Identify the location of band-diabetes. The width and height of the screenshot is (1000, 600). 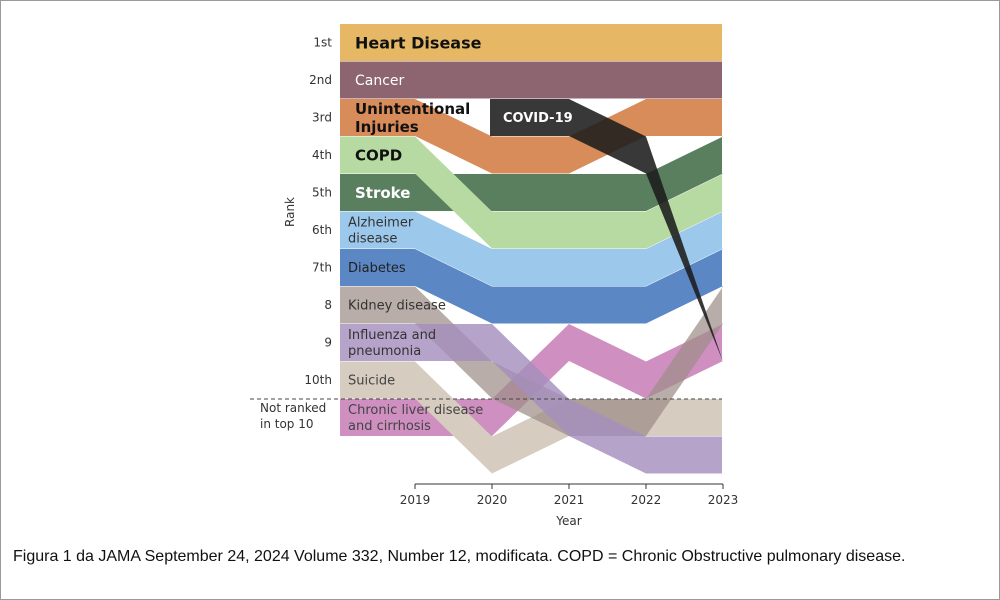
(531, 286).